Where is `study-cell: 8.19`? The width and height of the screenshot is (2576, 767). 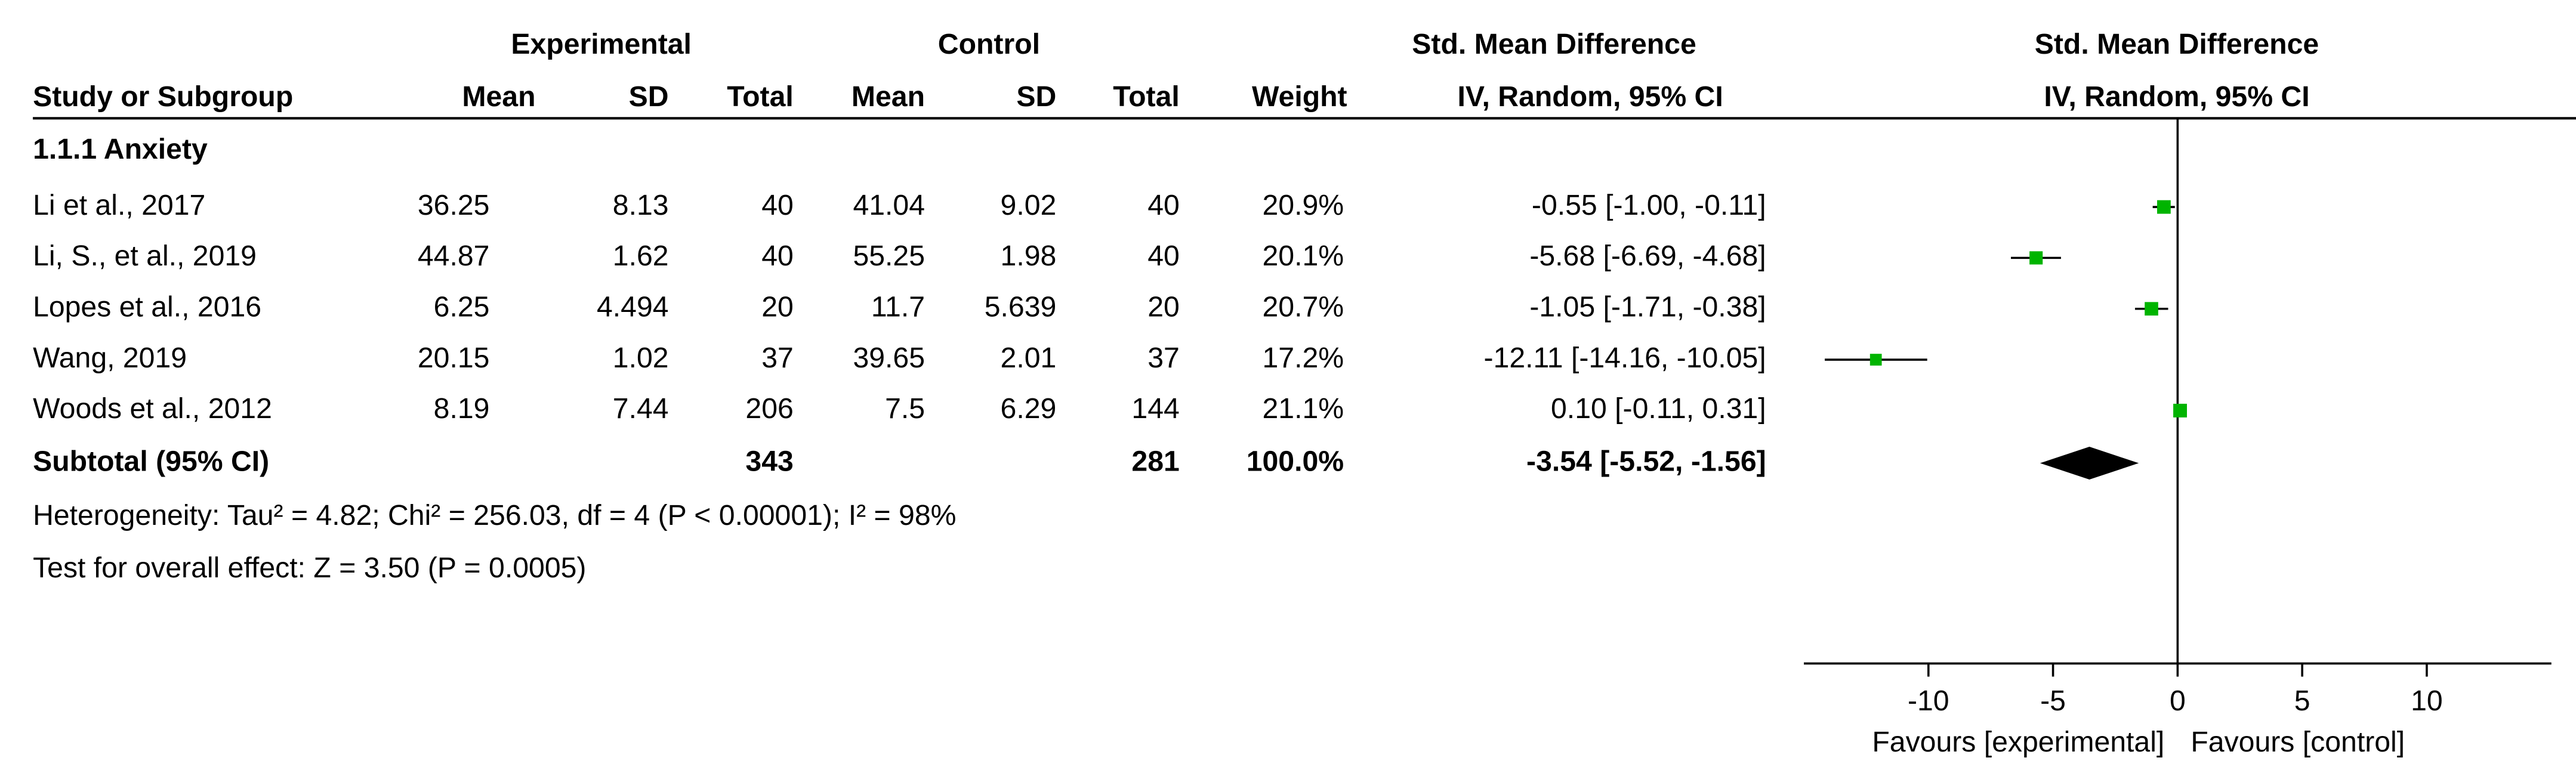 study-cell: 8.19 is located at coordinates (462, 409).